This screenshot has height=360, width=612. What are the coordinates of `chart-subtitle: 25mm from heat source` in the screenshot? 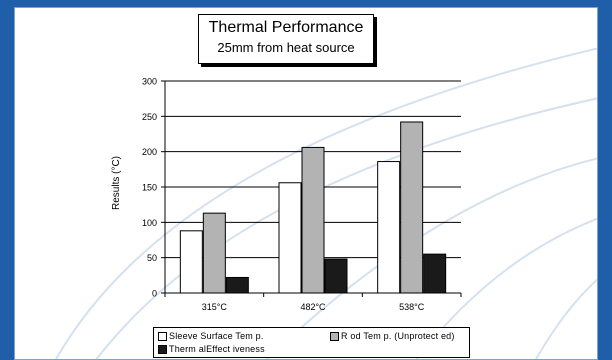 It's located at (286, 47).